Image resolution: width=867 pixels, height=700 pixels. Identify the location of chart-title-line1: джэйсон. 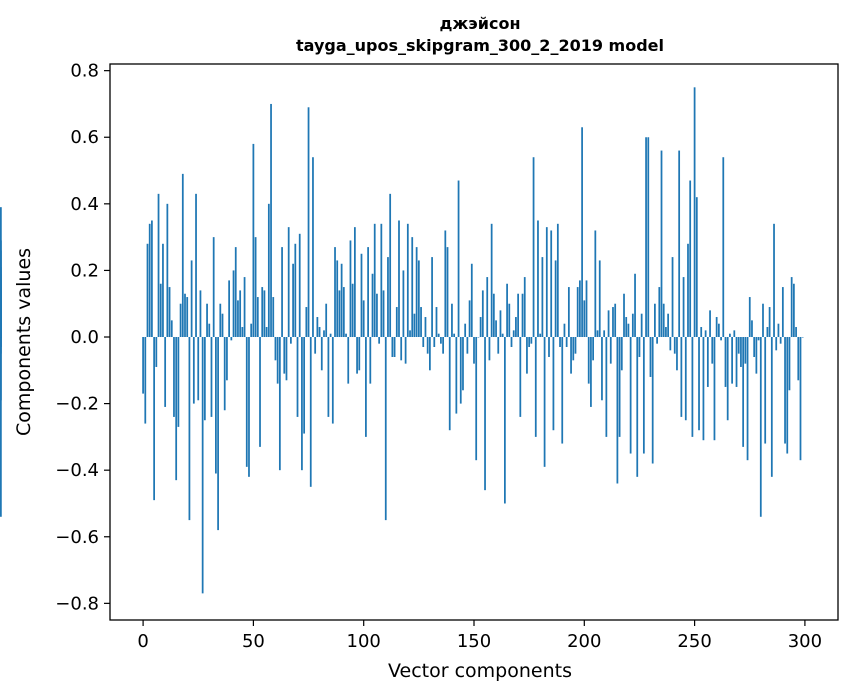
(479, 23).